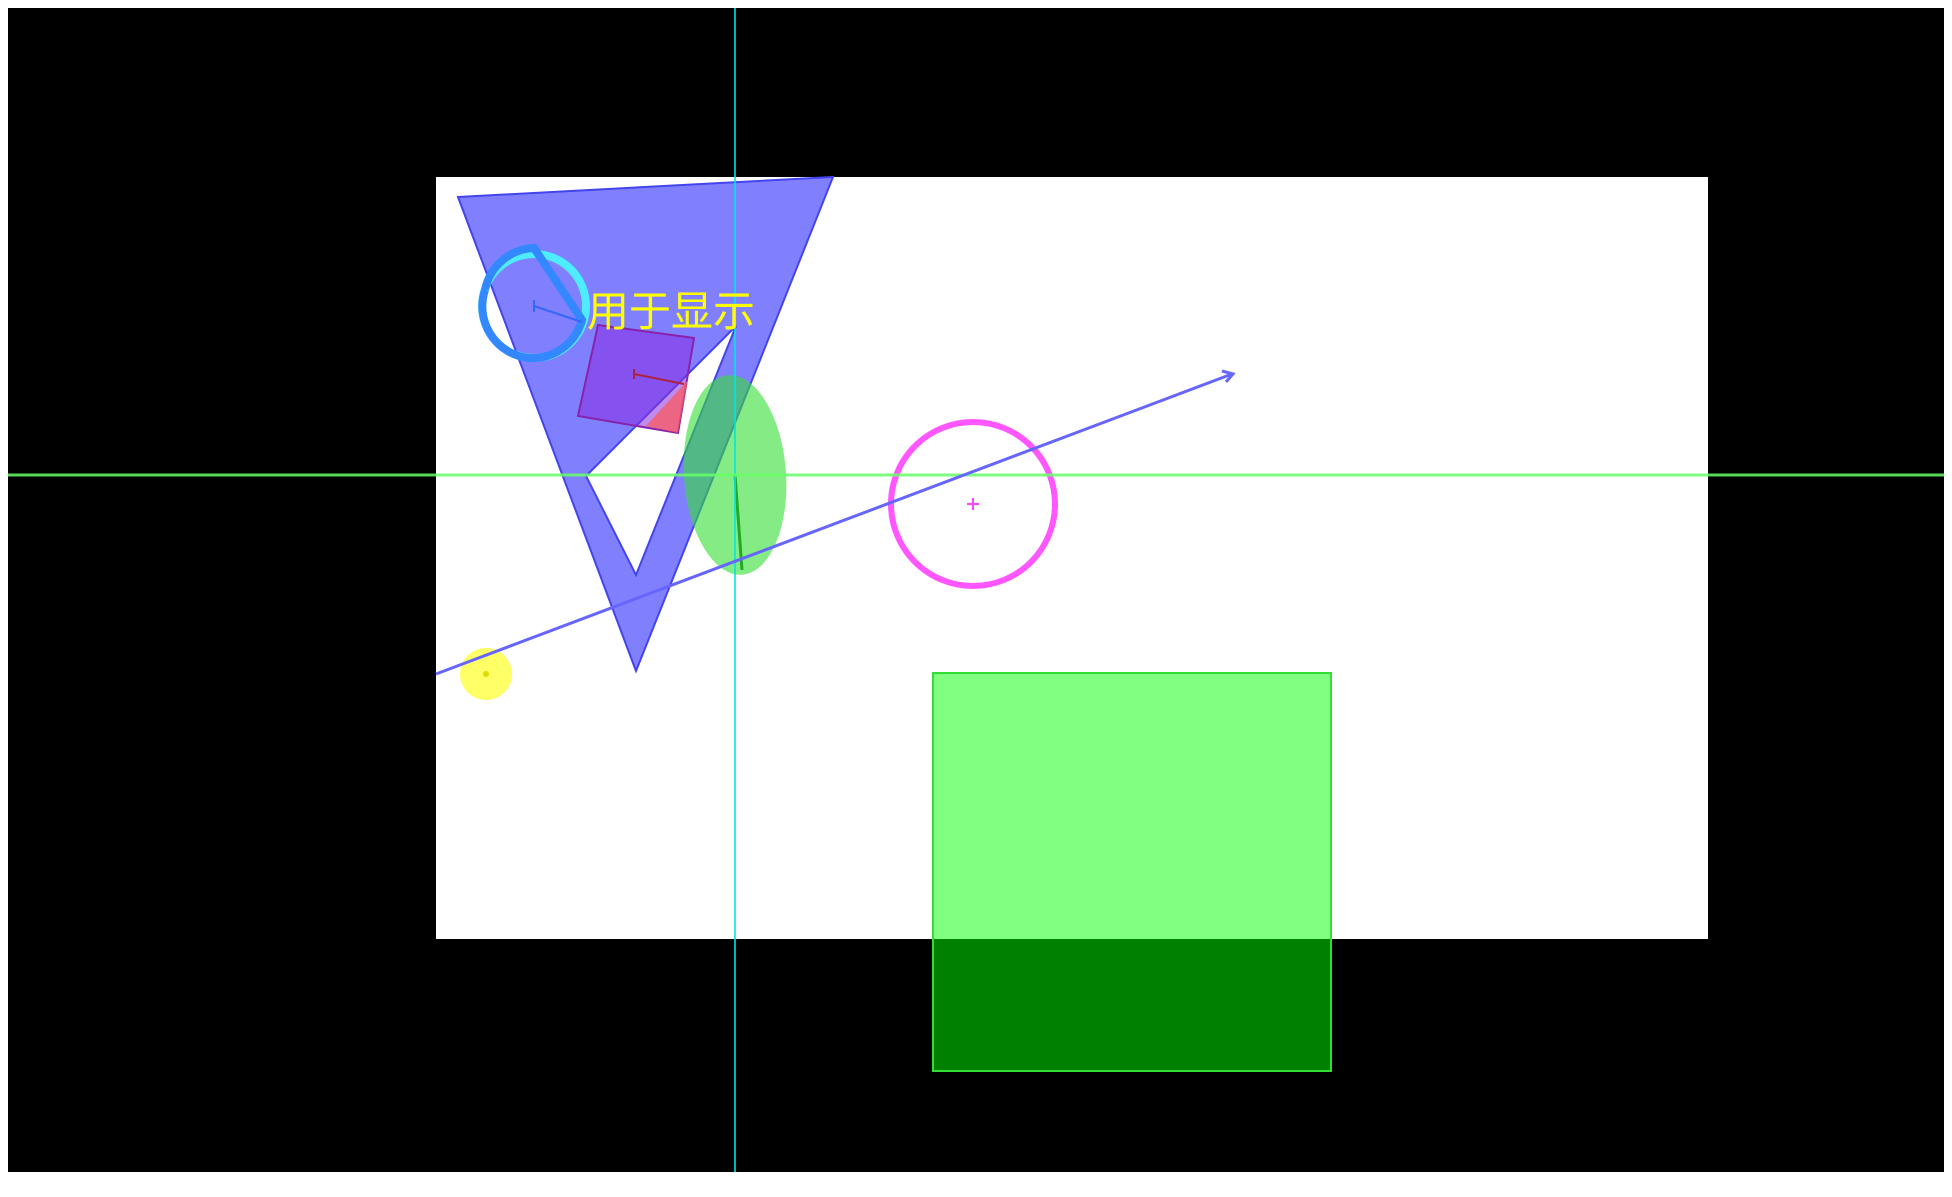  I want to click on rotated-square, so click(636, 379).